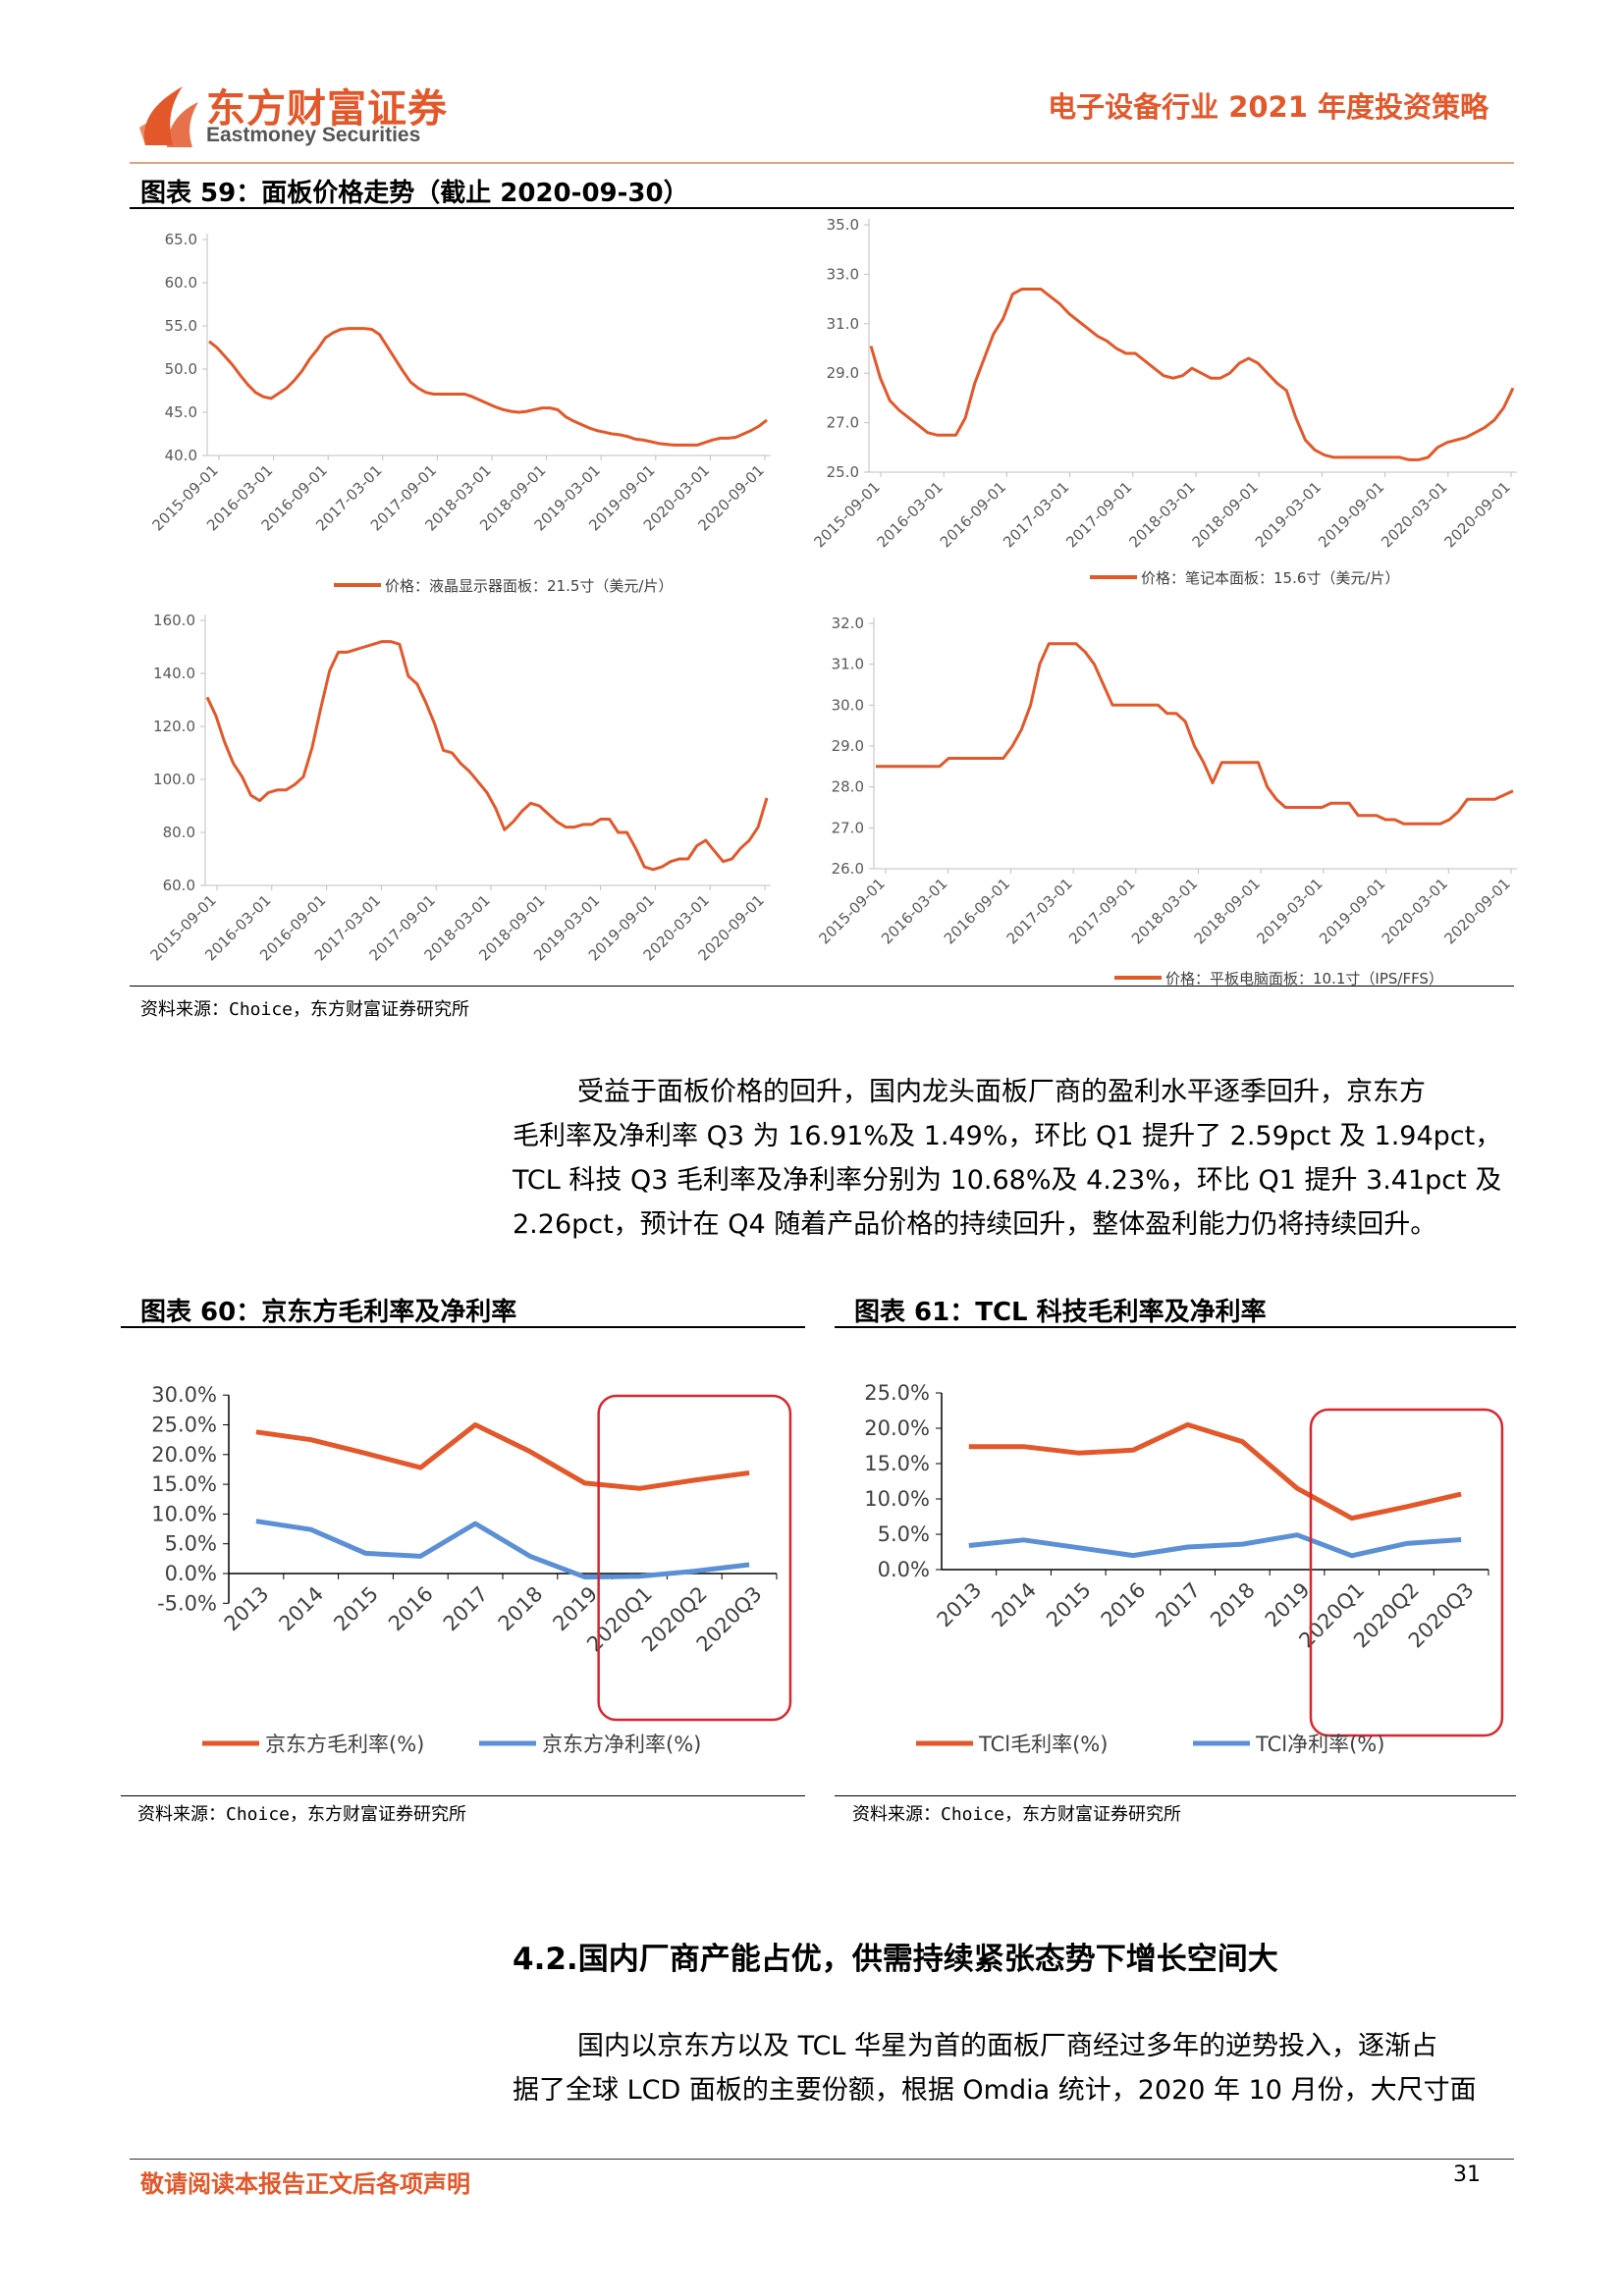 The height and width of the screenshot is (2296, 1624). I want to click on fig61-bottom-rule, so click(1175, 1796).